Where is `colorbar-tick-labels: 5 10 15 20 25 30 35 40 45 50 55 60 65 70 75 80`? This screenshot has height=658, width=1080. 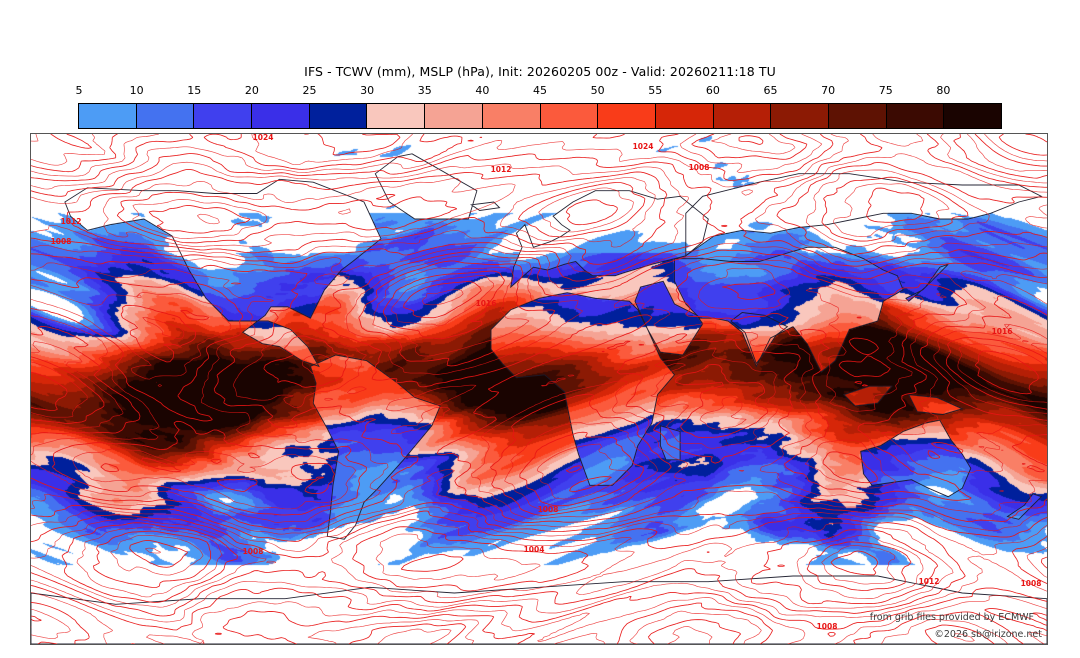
colorbar-tick-labels: 5 10 15 20 25 30 35 40 45 50 55 60 65 70 75 80 is located at coordinates (538, 92).